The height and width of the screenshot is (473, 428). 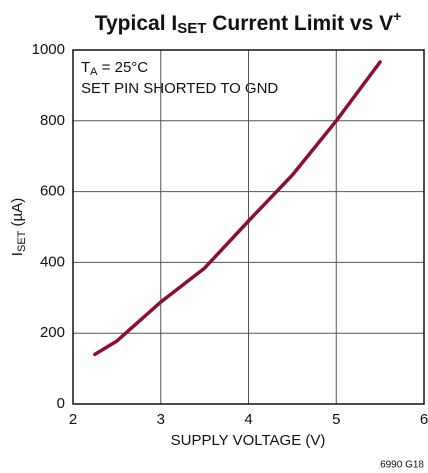 What do you see at coordinates (22, 241) in the screenshot?
I see `ylabel-sub: SET` at bounding box center [22, 241].